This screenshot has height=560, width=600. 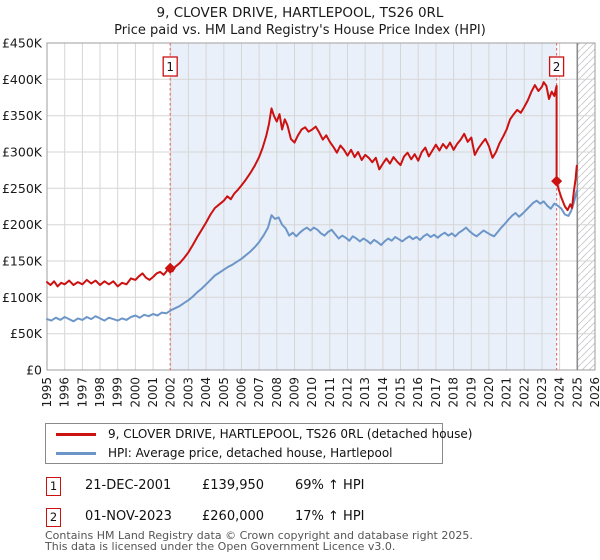 What do you see at coordinates (471, 392) in the screenshot?
I see `x-axis-label: 2019` at bounding box center [471, 392].